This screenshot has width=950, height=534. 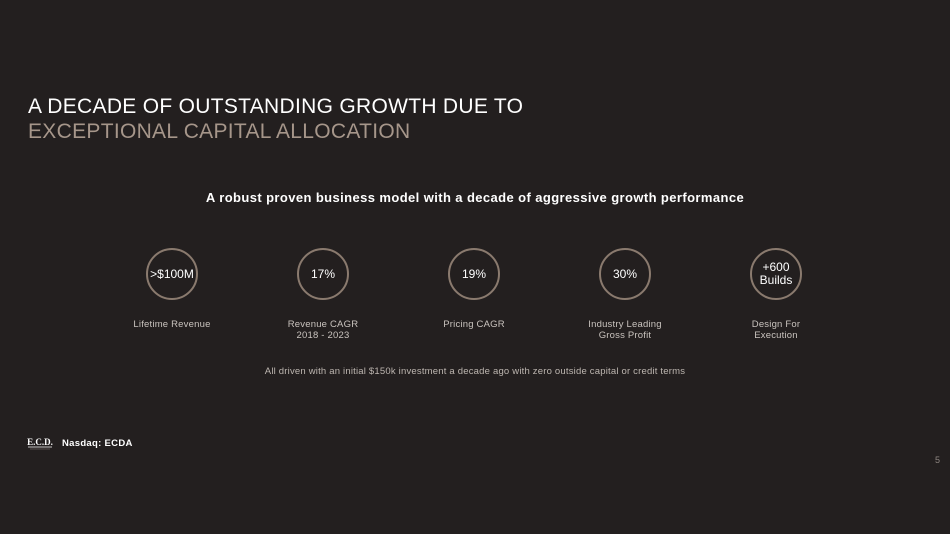 I want to click on stat-label: Revenue CAGR 2018 - 2023, so click(x=323, y=330).